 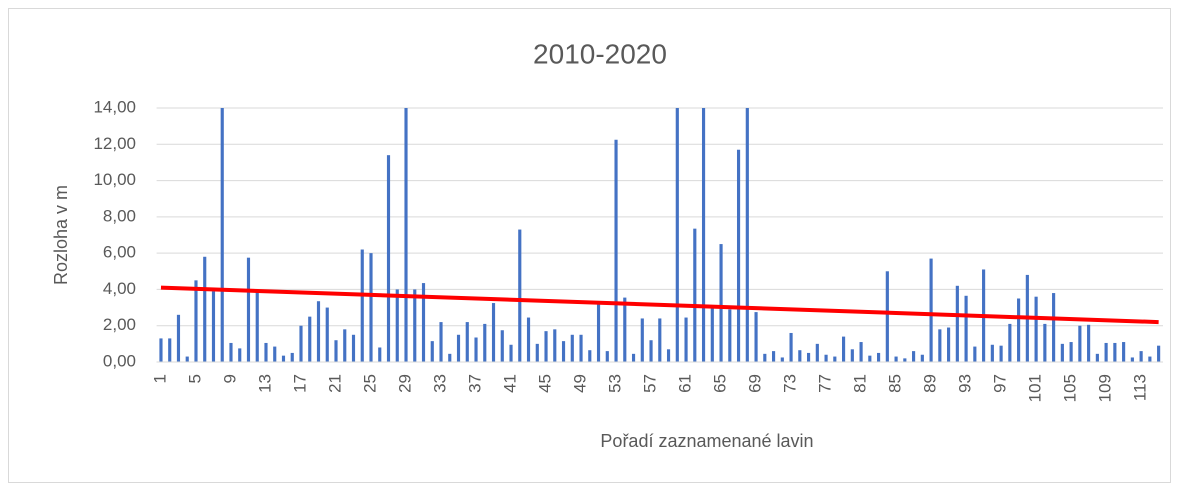 I want to click on x-tick-label: 105, so click(x=1070, y=388).